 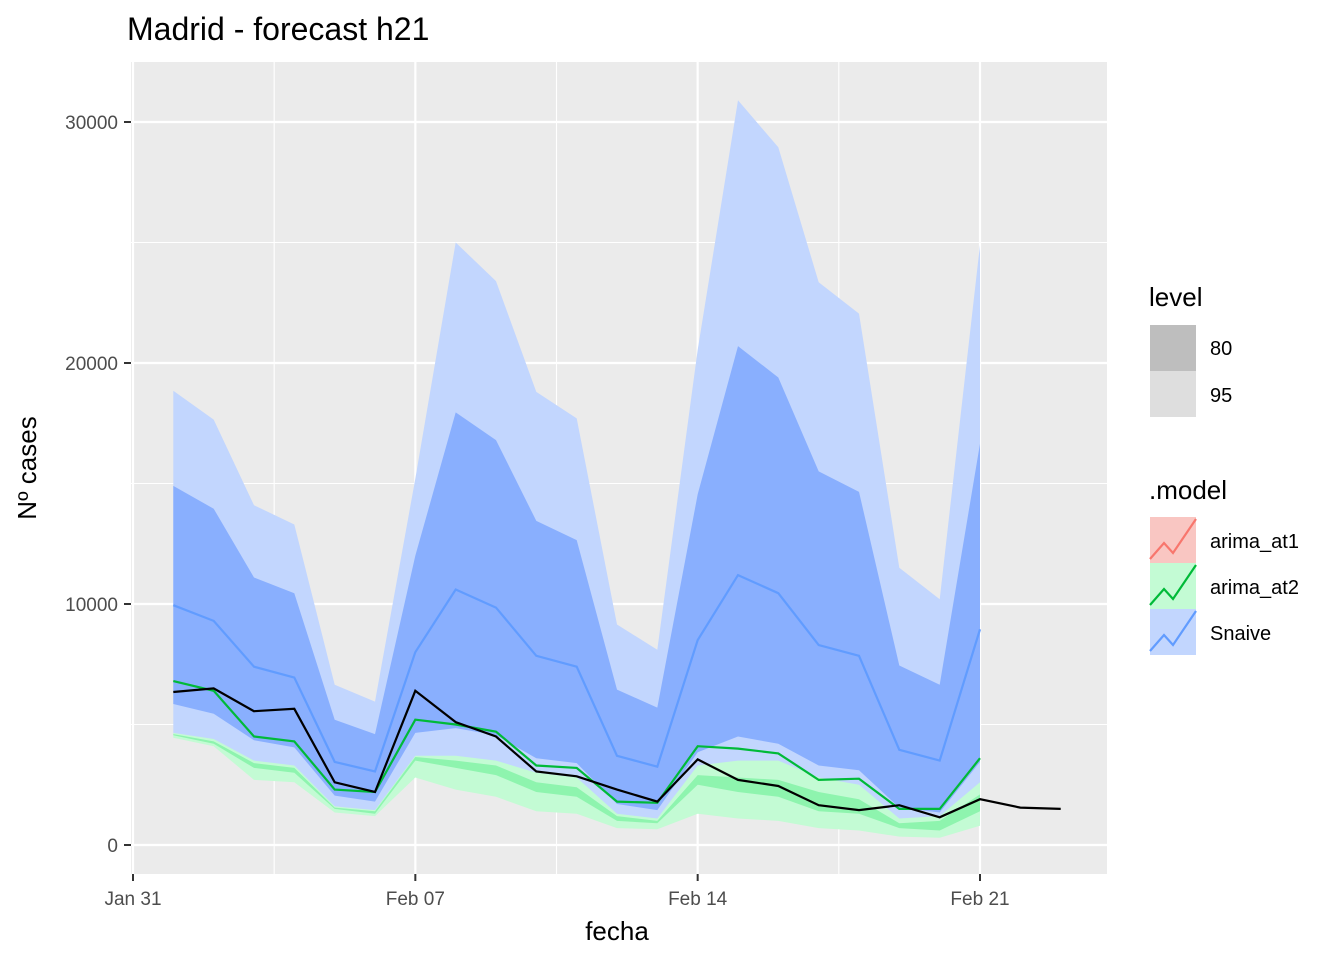 What do you see at coordinates (1175, 297) in the screenshot?
I see `legend-level-title: level` at bounding box center [1175, 297].